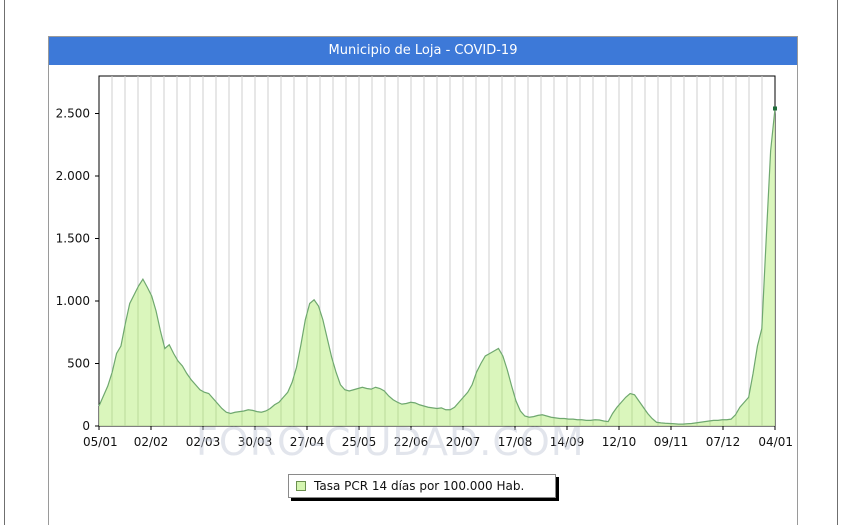  What do you see at coordinates (78, 364) in the screenshot?
I see `y-tick-label: 500` at bounding box center [78, 364].